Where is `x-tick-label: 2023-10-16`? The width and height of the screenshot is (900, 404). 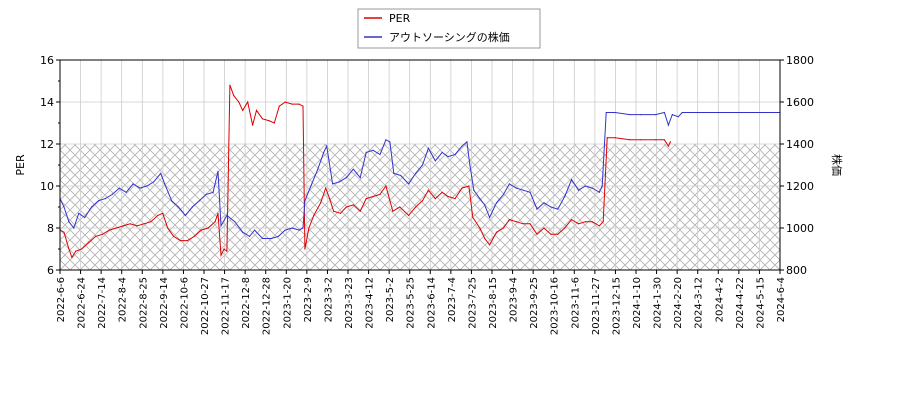 x-tick-label: 2023-10-16 is located at coordinates (555, 306).